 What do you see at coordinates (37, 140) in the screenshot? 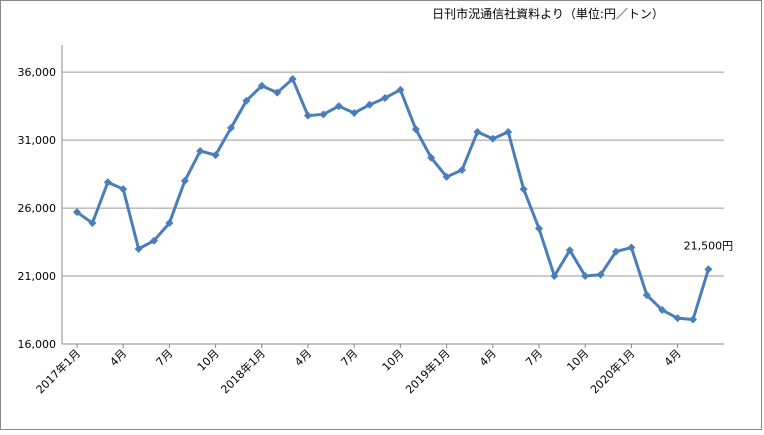
I see `y-tick-label: 31,000` at bounding box center [37, 140].